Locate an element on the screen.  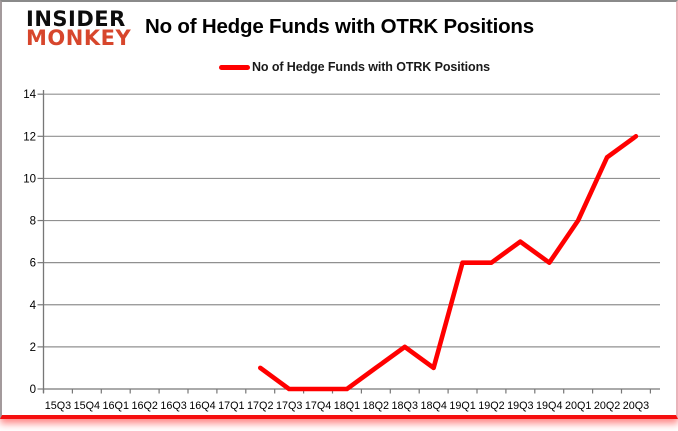
legend-label: No of Hedge Funds with OTRK Positions is located at coordinates (371, 67).